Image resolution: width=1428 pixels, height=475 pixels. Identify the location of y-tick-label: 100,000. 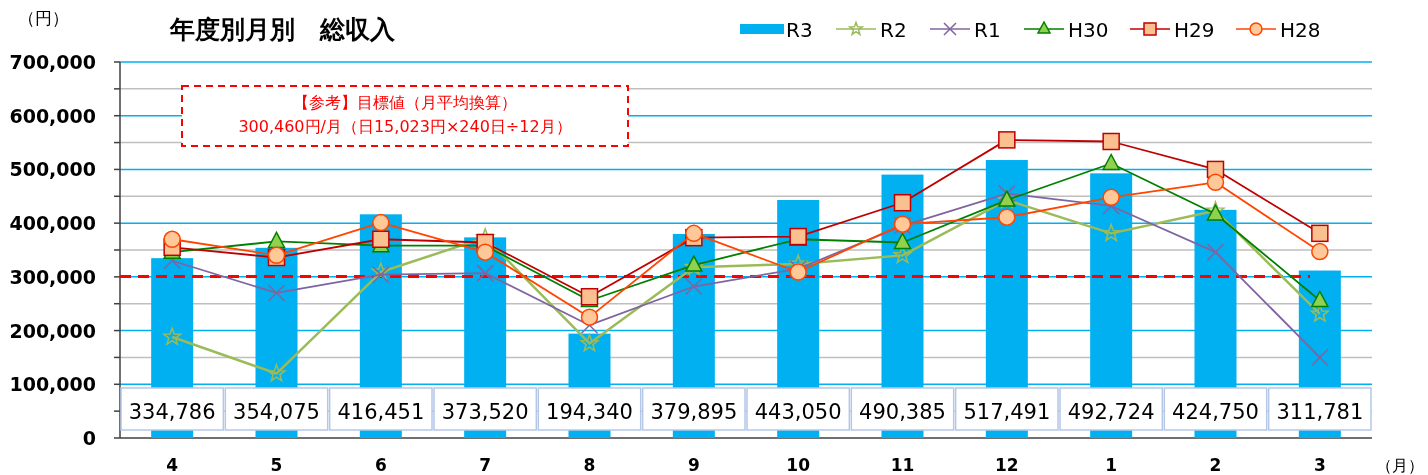
(52, 384).